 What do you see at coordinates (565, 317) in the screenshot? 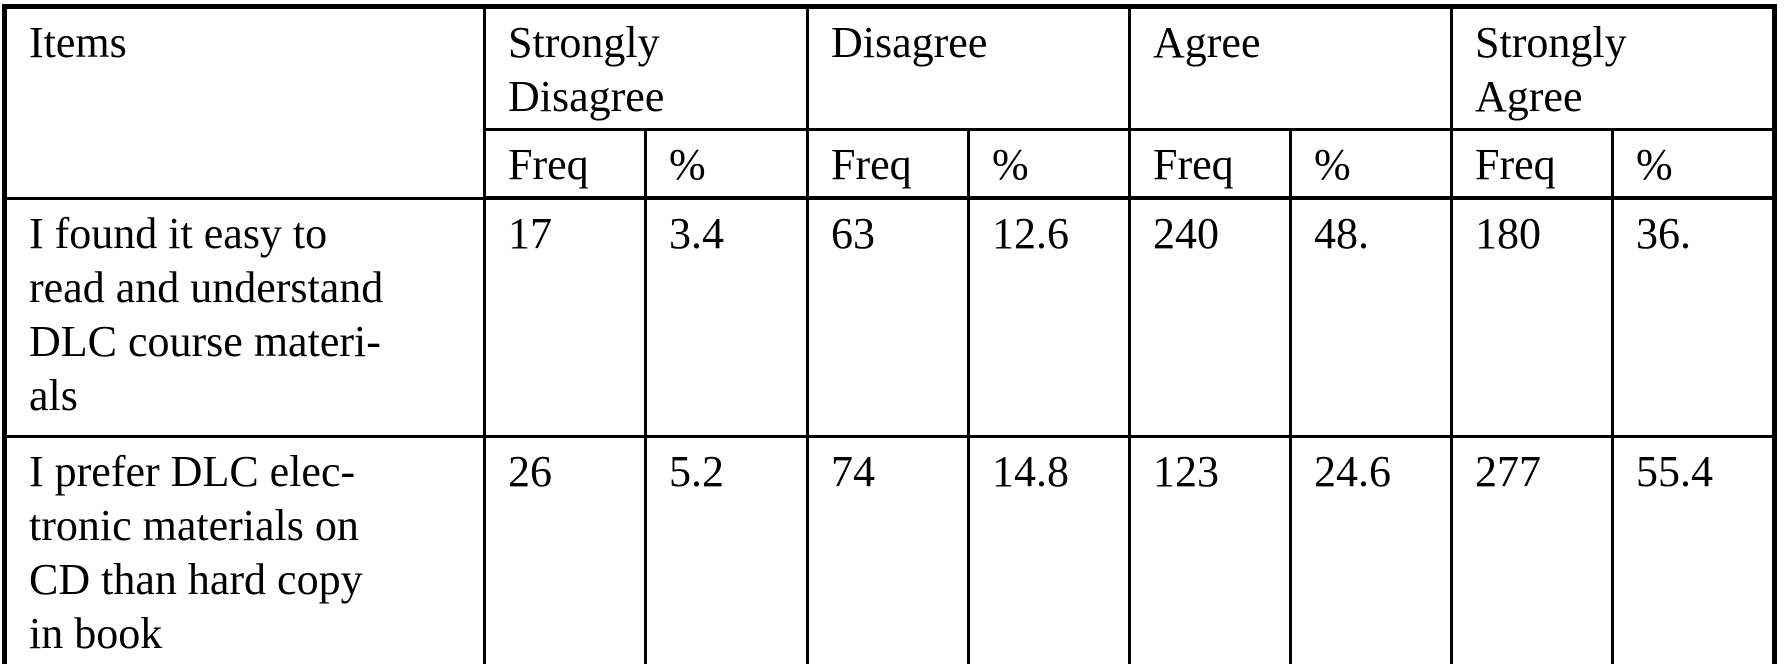
I see `freq-cell: 17` at bounding box center [565, 317].